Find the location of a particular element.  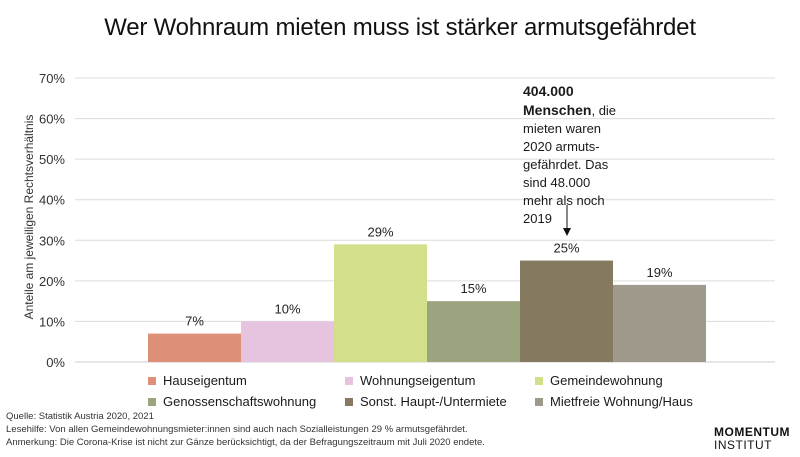

legend-label: Genossenschaftswohnung is located at coordinates (240, 401).